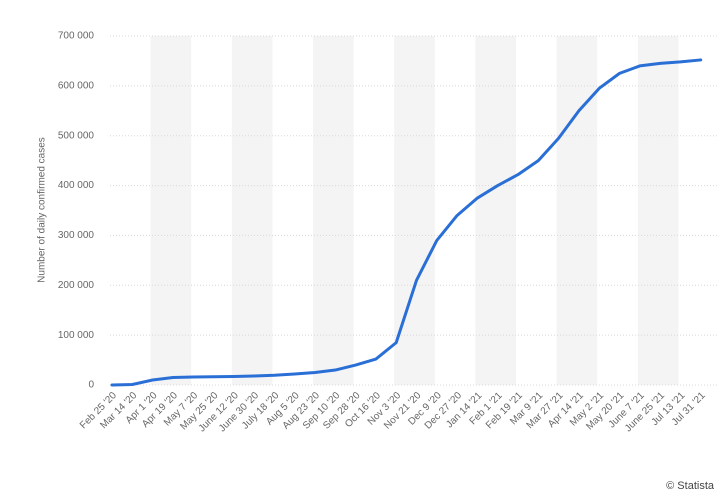  What do you see at coordinates (76, 235) in the screenshot?
I see `y-tick-label: 300 000` at bounding box center [76, 235].